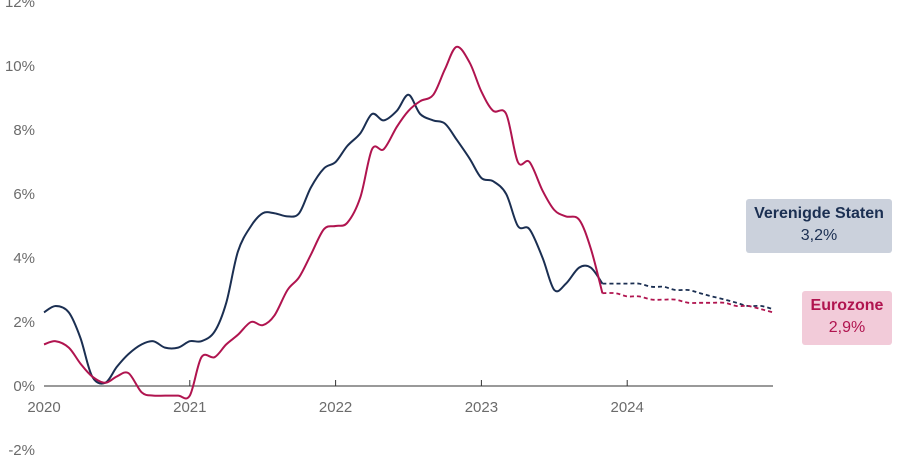  What do you see at coordinates (21, 450) in the screenshot?
I see `y-tick-label: -2%` at bounding box center [21, 450].